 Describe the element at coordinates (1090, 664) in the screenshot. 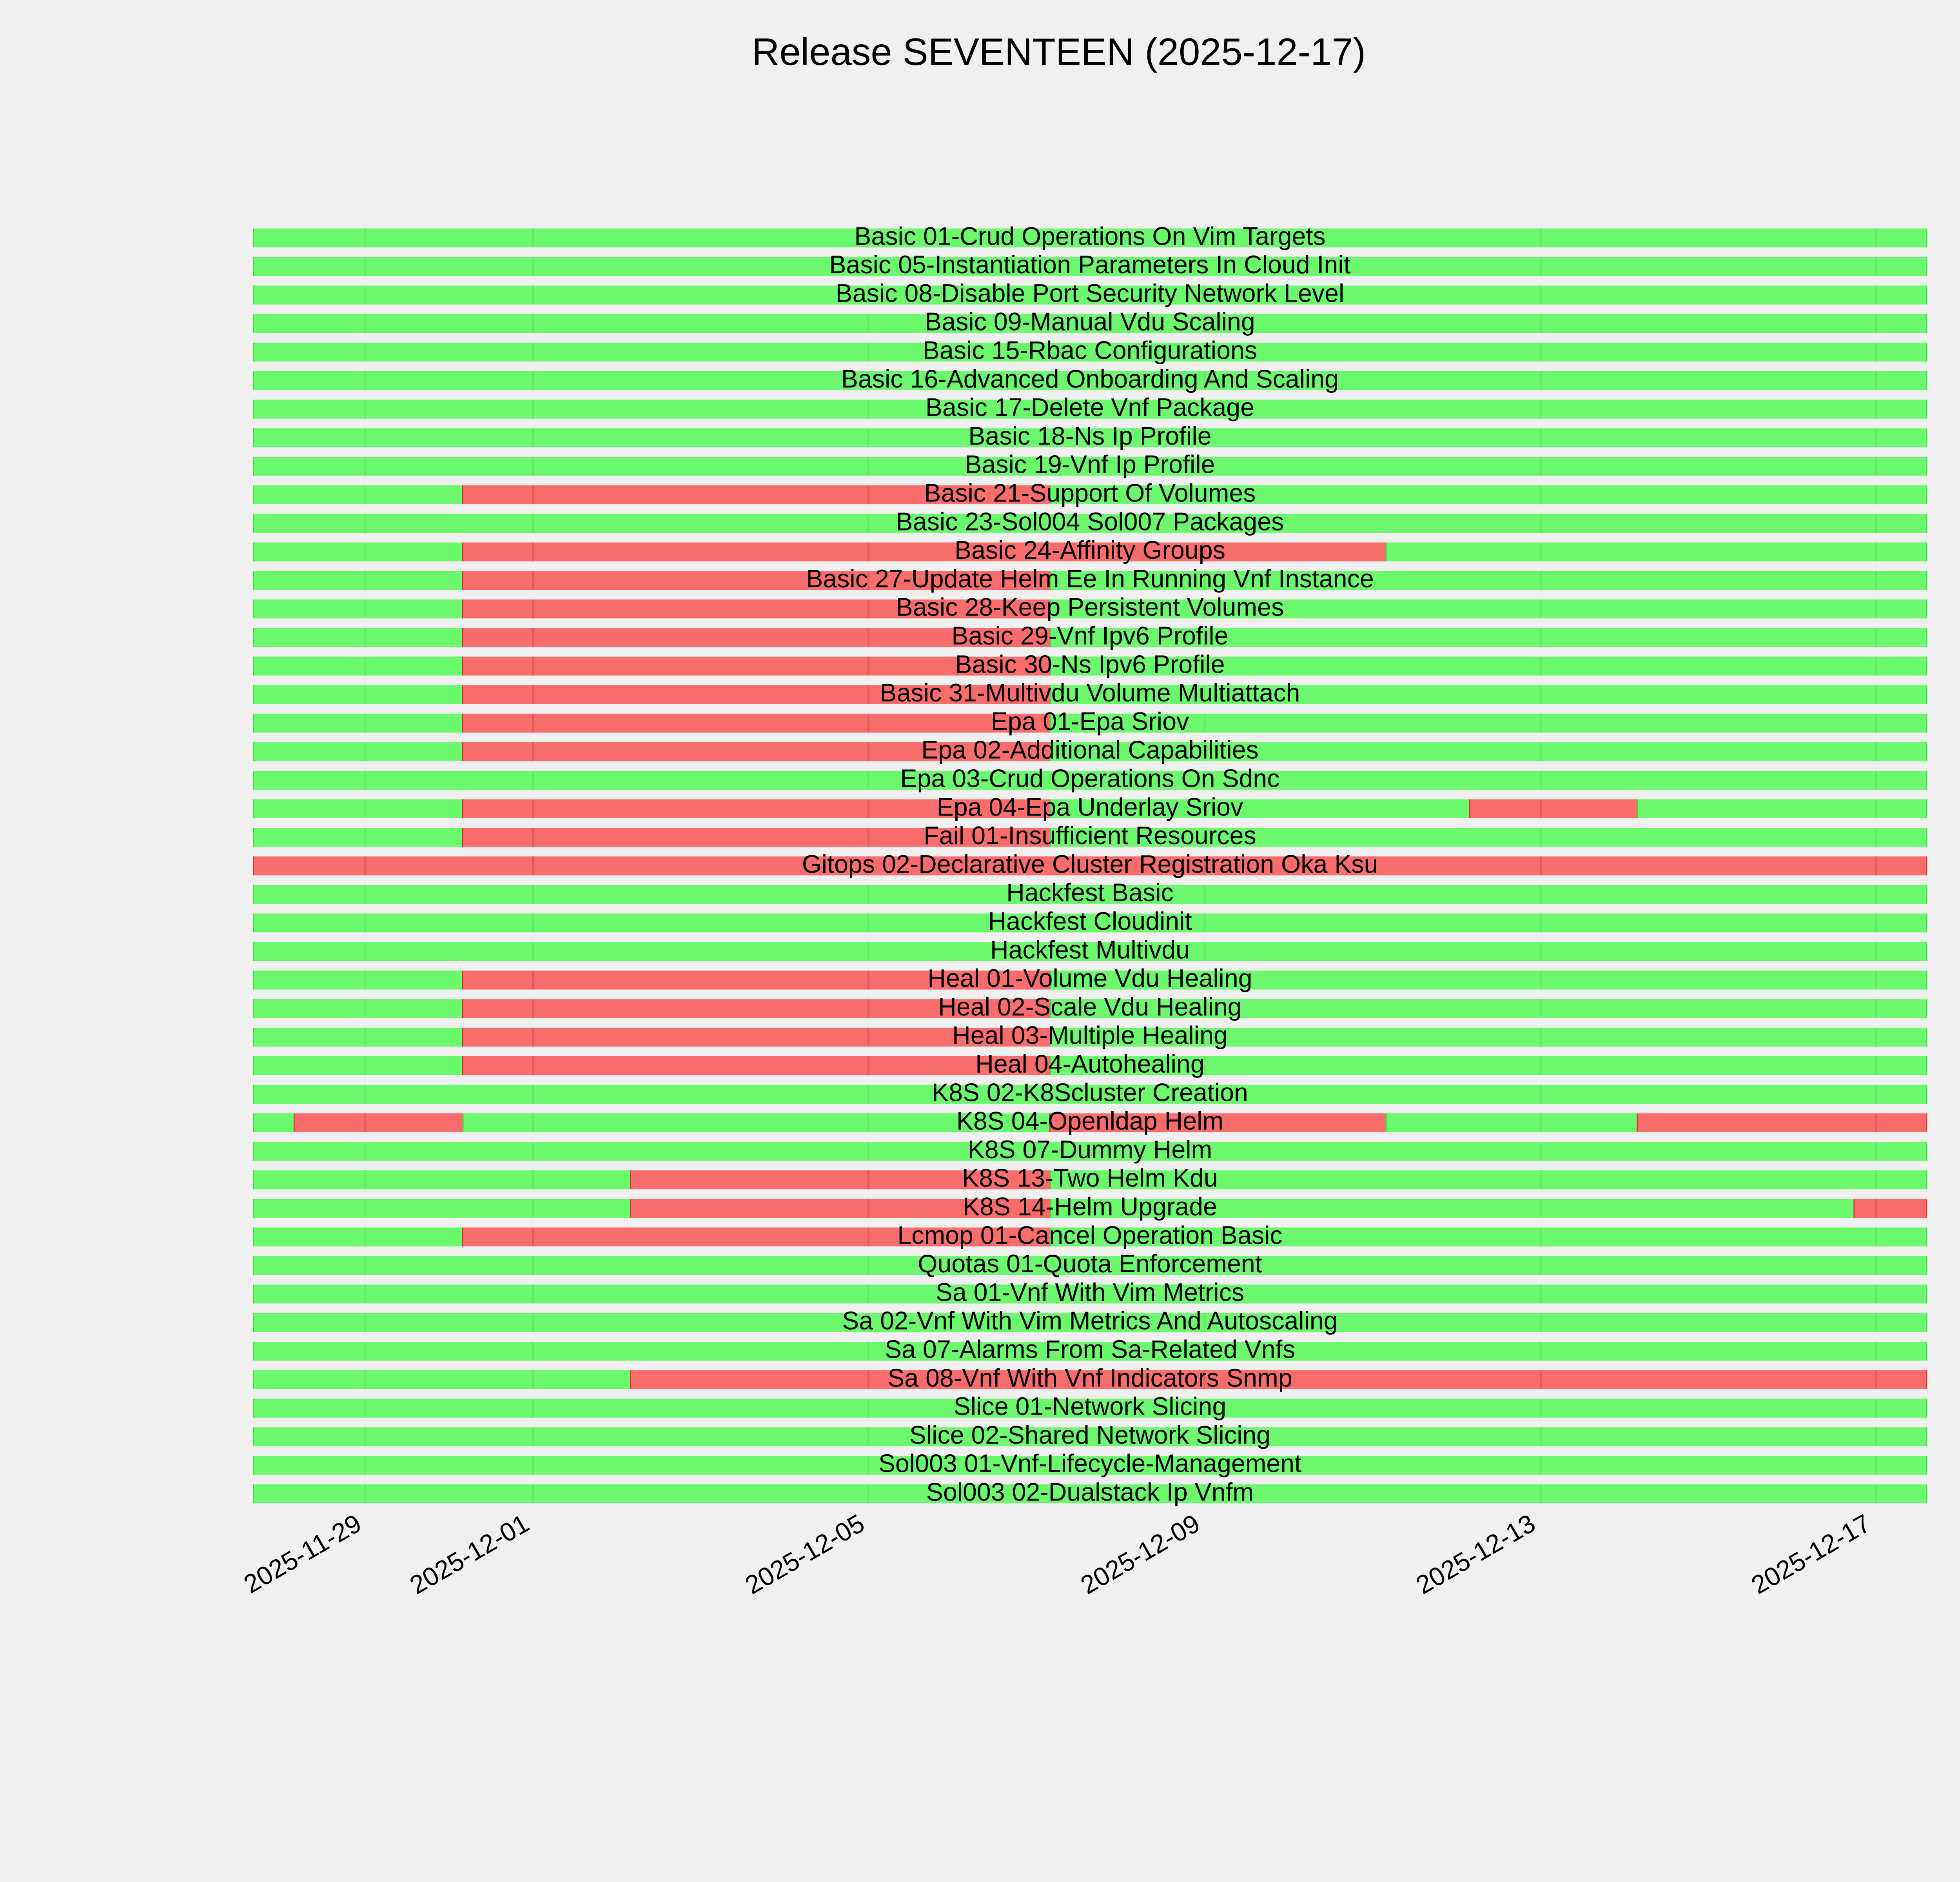

I see `svg-text: Basic 30-Ns Ipv6 Profile` at that location.